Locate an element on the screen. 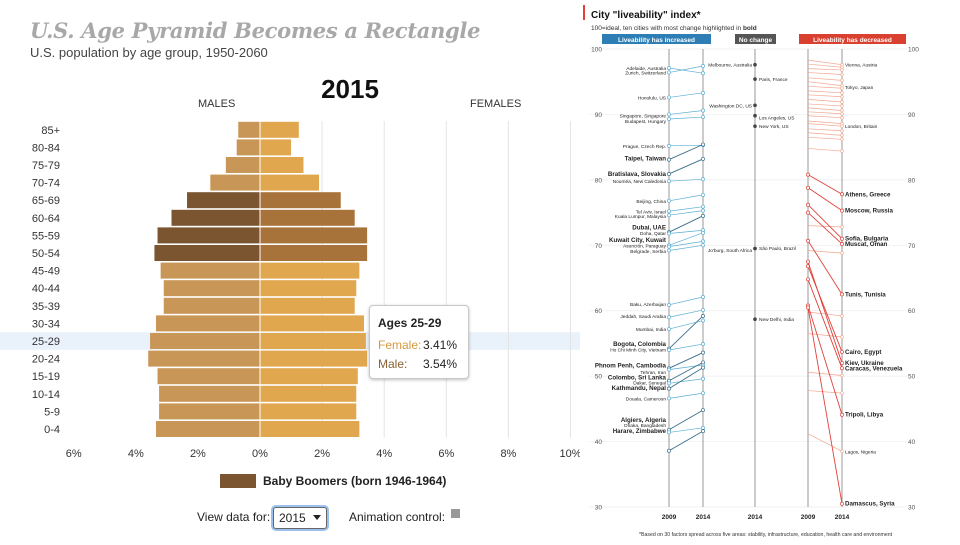 The height and width of the screenshot is (545, 960). y-tick-label-right: 100 is located at coordinates (913, 50).